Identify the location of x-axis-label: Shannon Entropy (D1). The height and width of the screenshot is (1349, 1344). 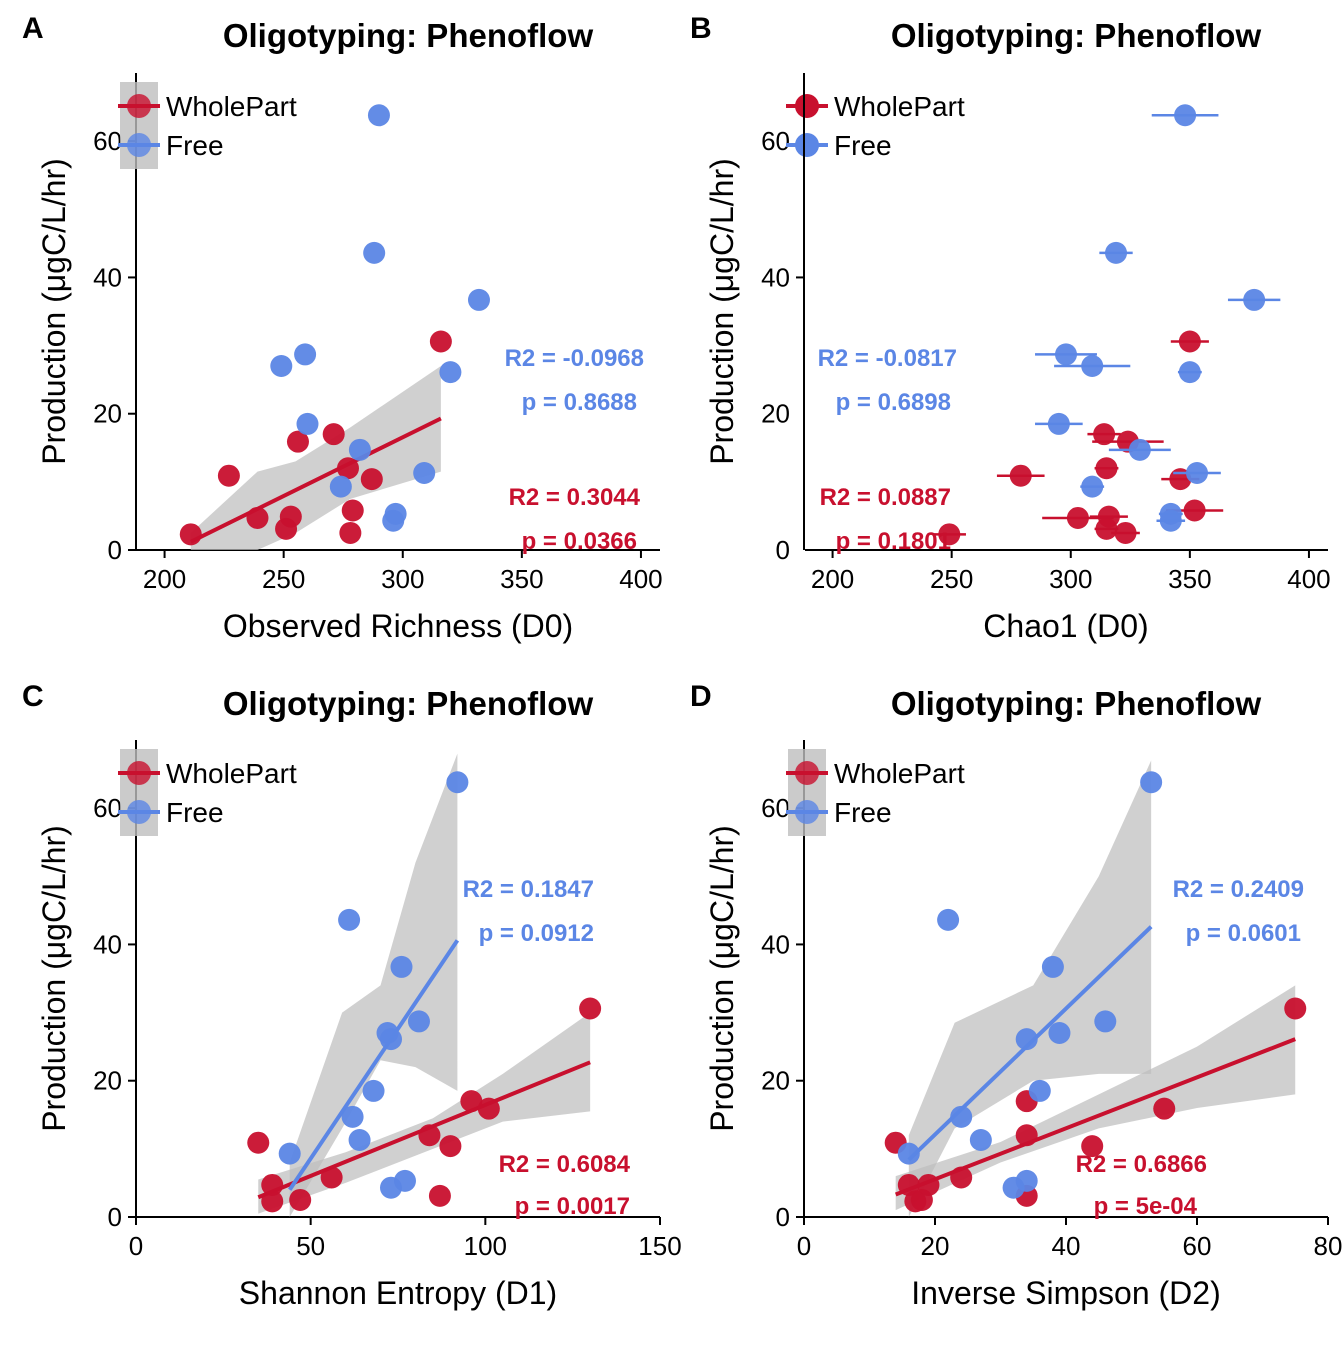
(398, 1293).